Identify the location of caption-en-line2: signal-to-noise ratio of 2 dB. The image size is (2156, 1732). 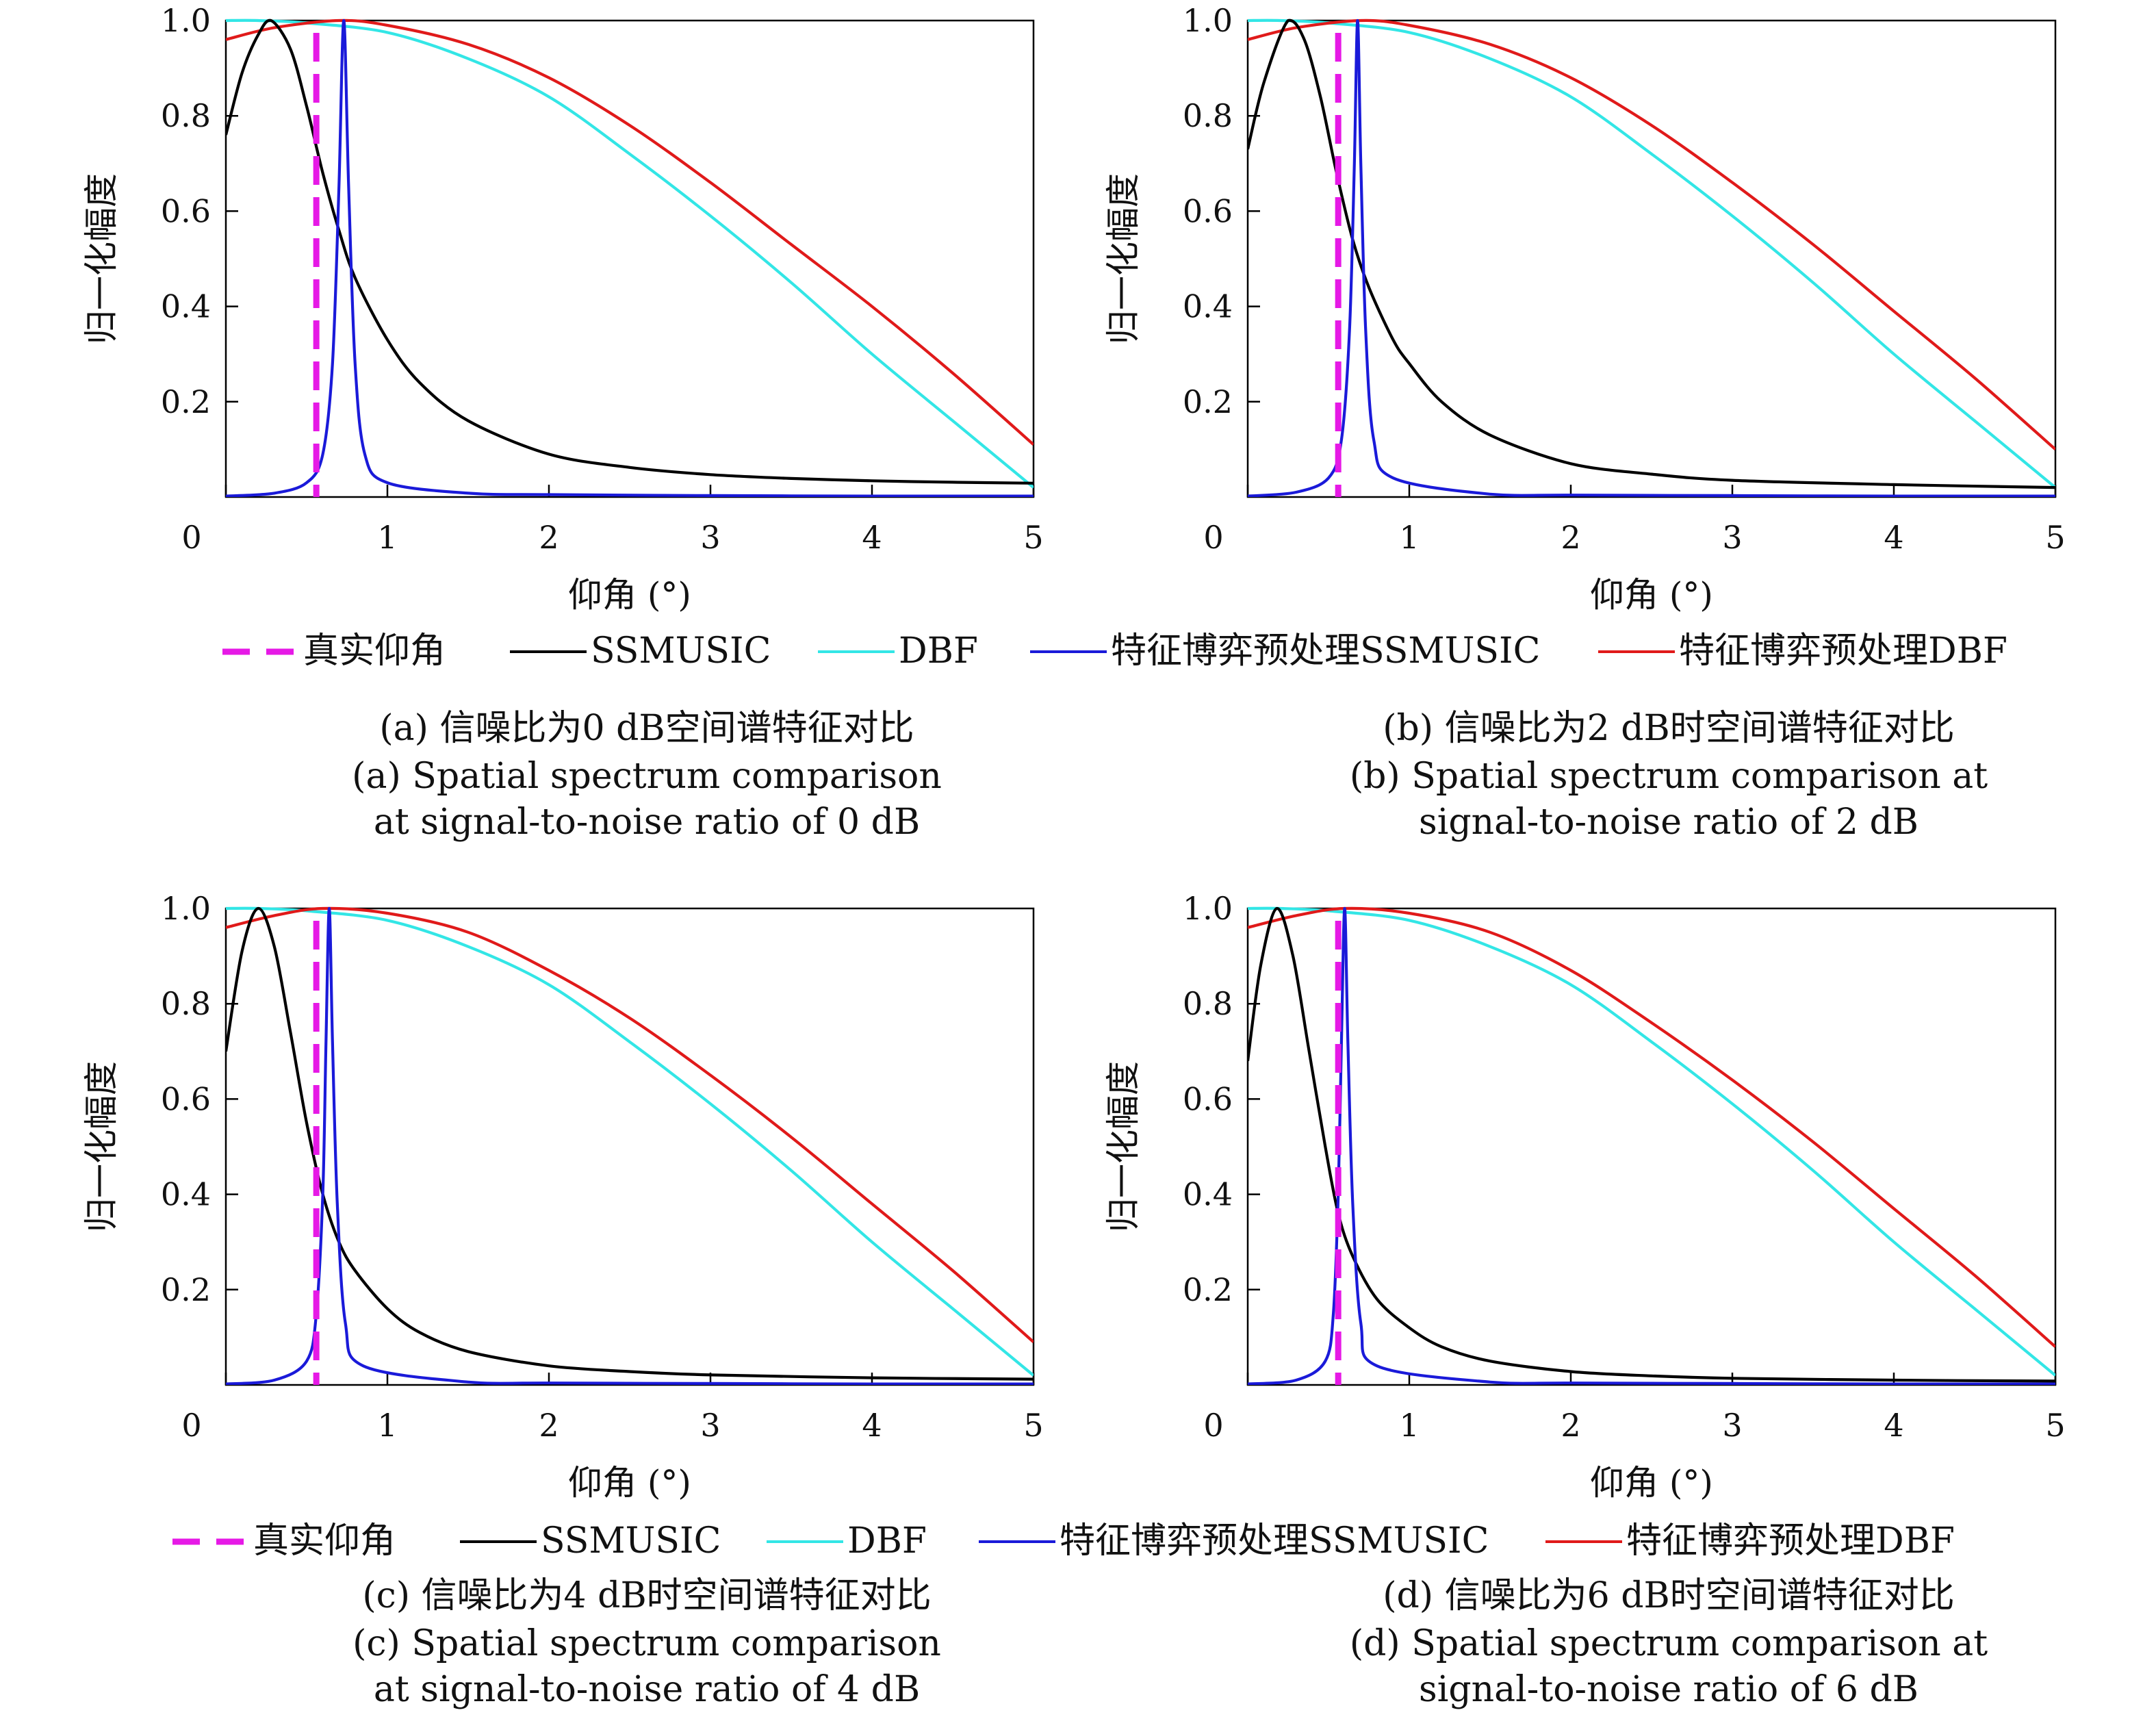
(1668, 823).